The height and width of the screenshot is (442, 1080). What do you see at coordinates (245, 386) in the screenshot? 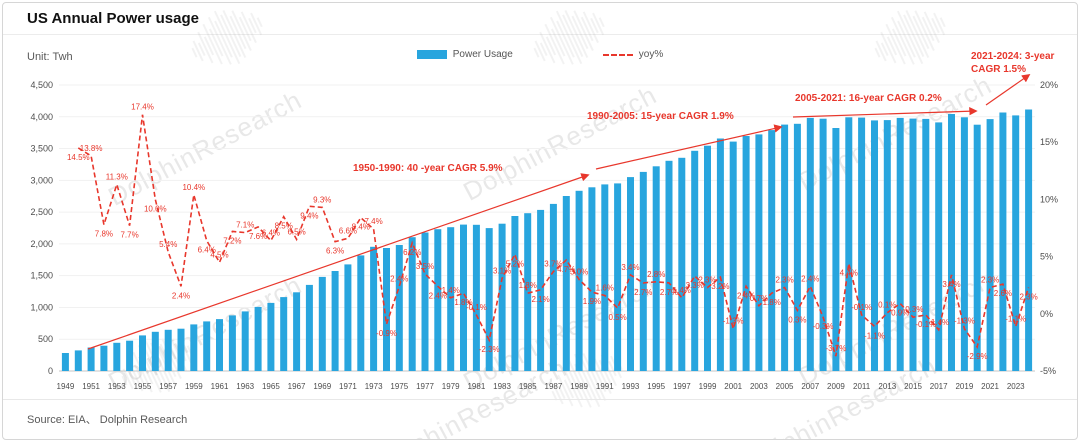
I see `x-axis-tick: 1963` at bounding box center [245, 386].